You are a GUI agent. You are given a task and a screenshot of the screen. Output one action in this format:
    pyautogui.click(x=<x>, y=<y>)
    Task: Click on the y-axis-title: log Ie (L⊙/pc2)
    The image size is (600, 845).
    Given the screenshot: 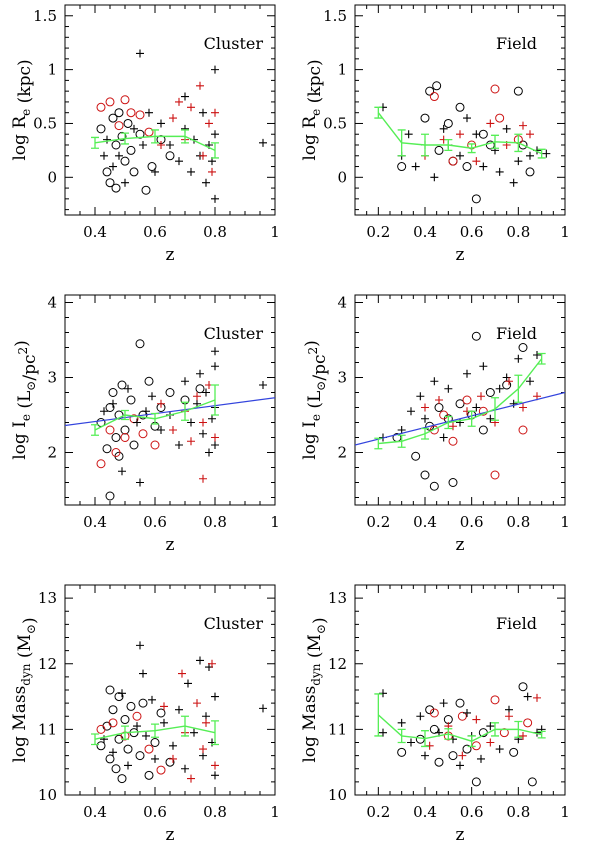 What is the action you would take?
    pyautogui.click(x=25, y=400)
    